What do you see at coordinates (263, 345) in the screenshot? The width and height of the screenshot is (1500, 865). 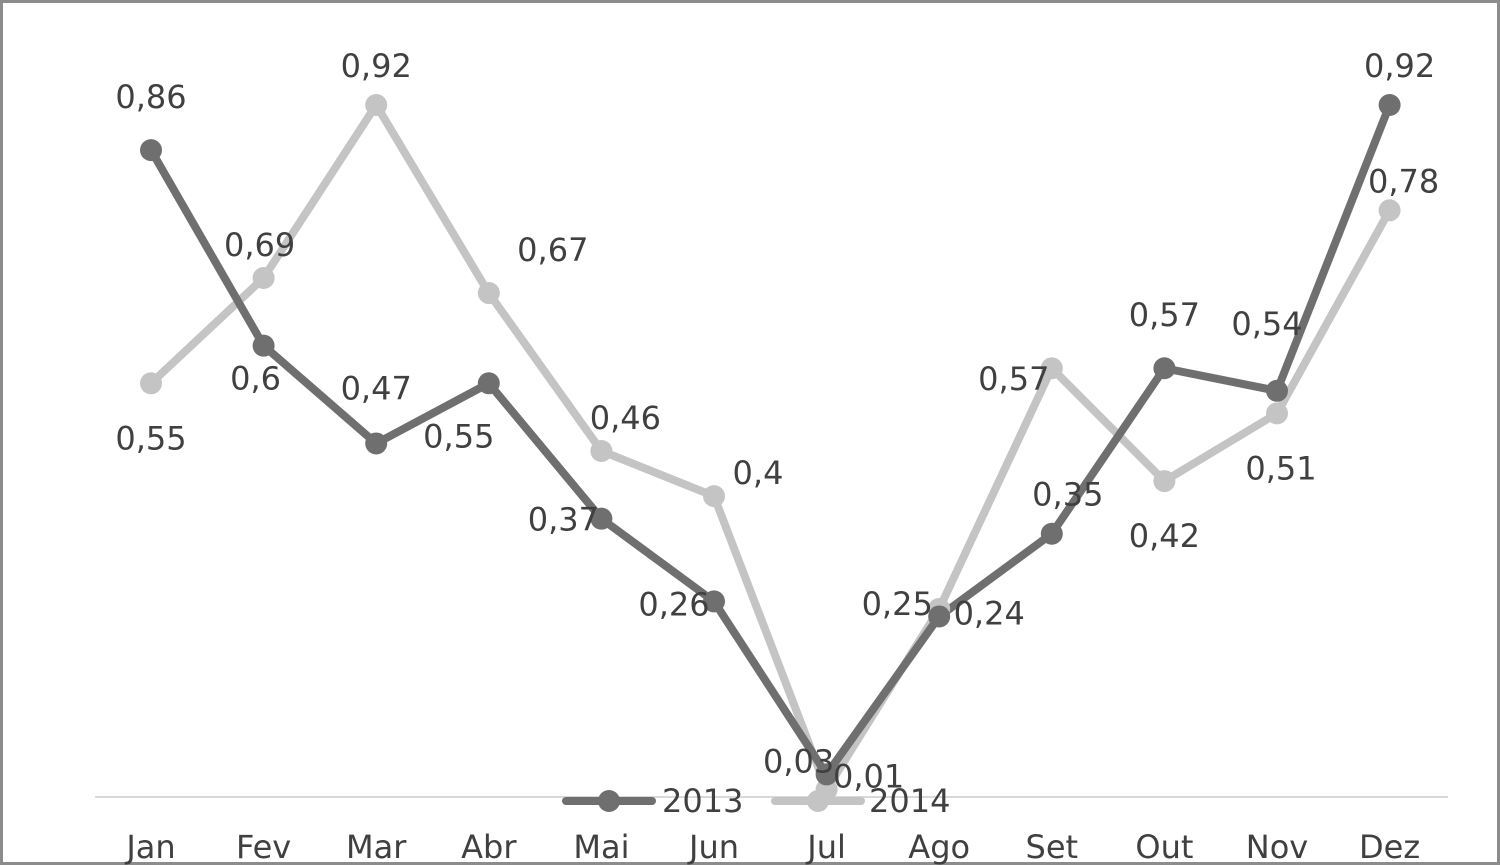 I see `data-point-2013-fev` at bounding box center [263, 345].